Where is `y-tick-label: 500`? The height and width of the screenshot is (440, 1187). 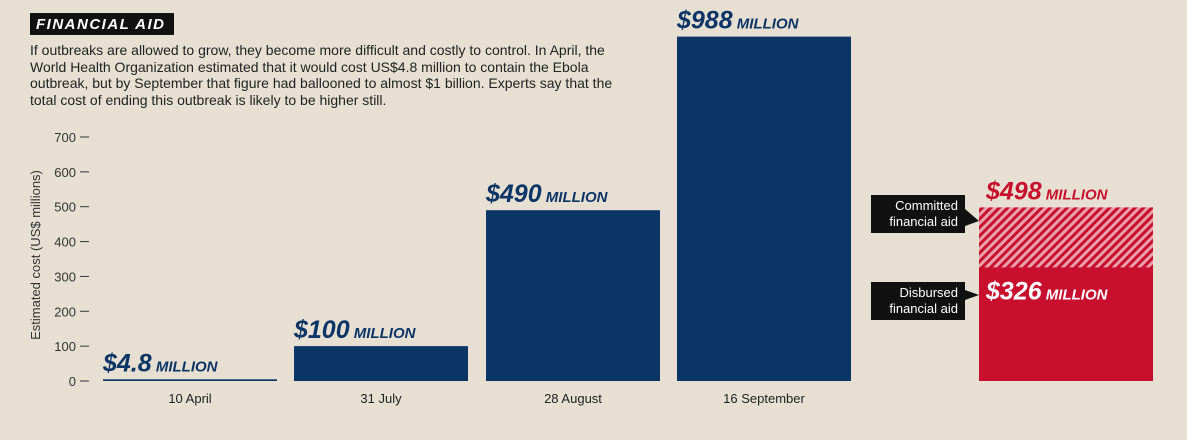
y-tick-label: 500 is located at coordinates (65, 207).